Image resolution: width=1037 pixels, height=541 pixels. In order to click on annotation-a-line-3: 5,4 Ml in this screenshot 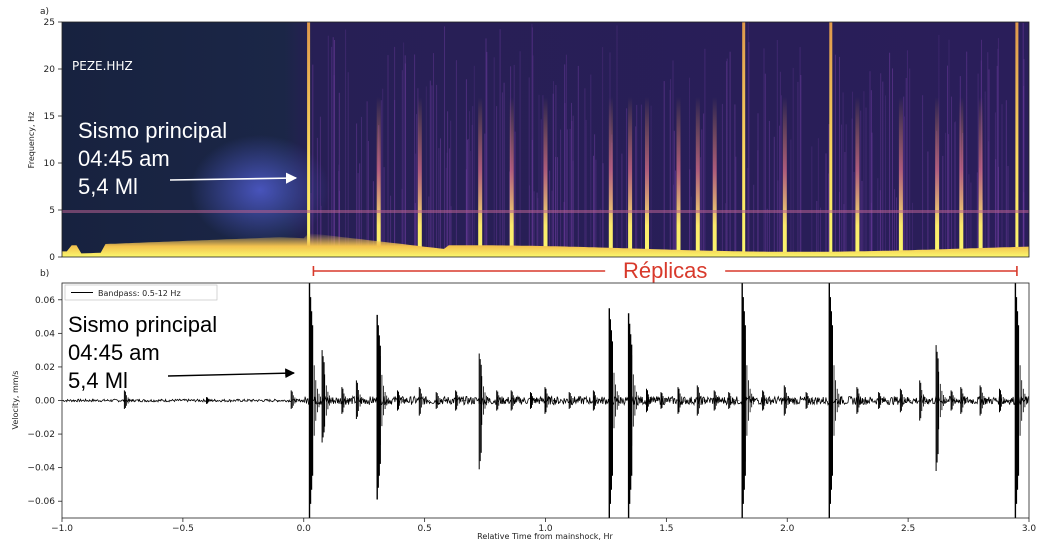, I will do `click(108, 186)`.